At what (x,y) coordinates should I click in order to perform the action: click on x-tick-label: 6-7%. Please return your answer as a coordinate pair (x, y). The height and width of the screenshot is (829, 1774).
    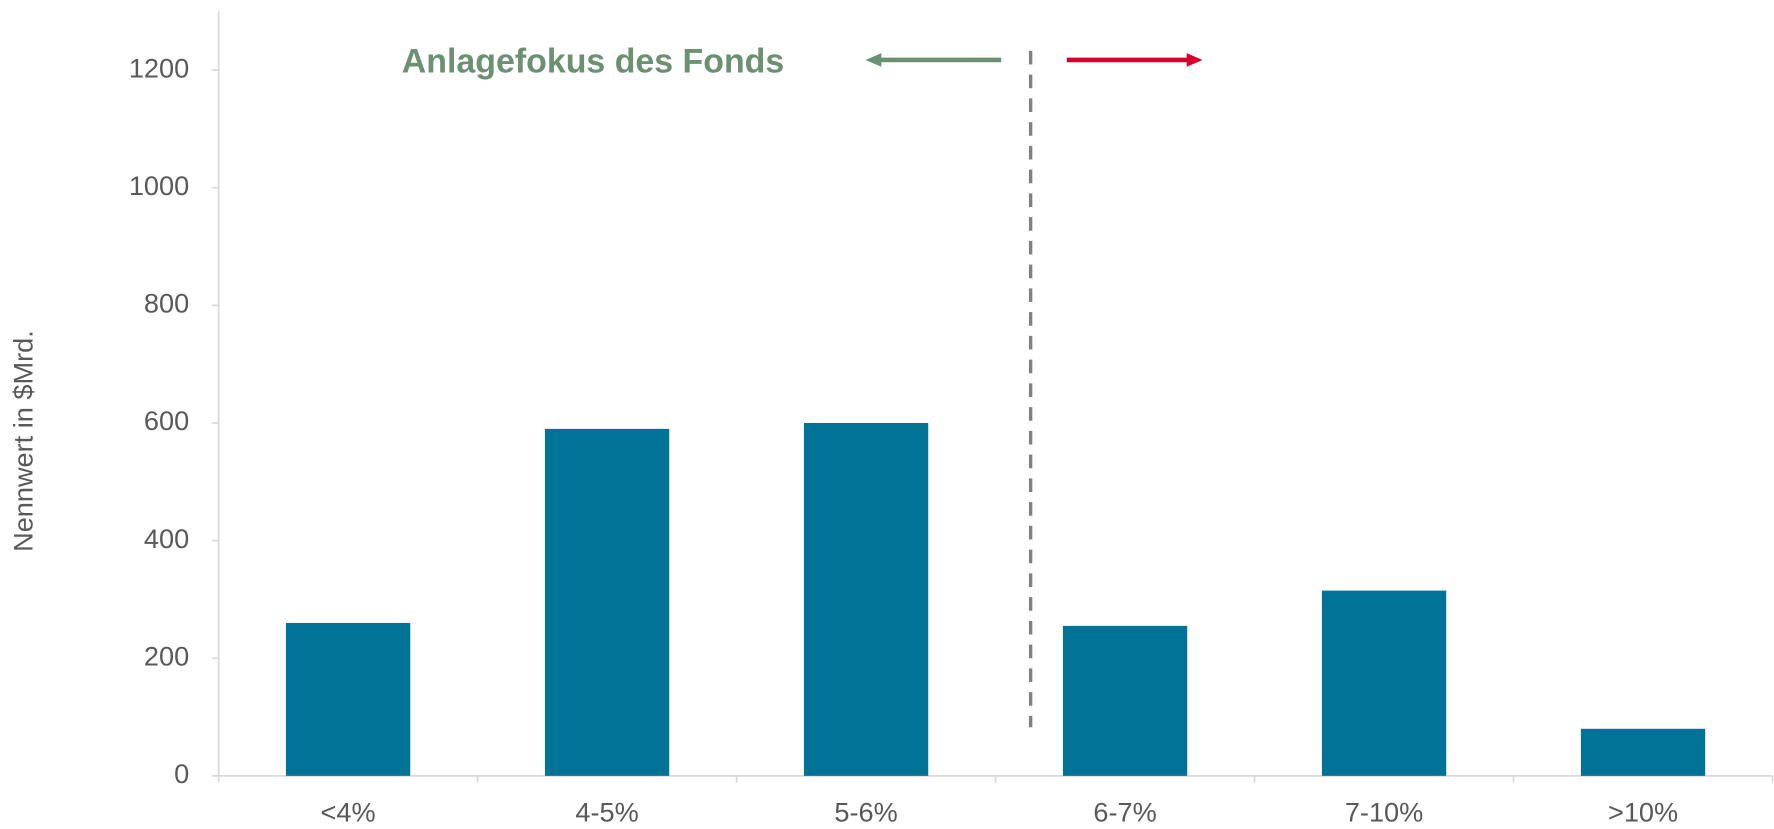
    Looking at the image, I should click on (1124, 811).